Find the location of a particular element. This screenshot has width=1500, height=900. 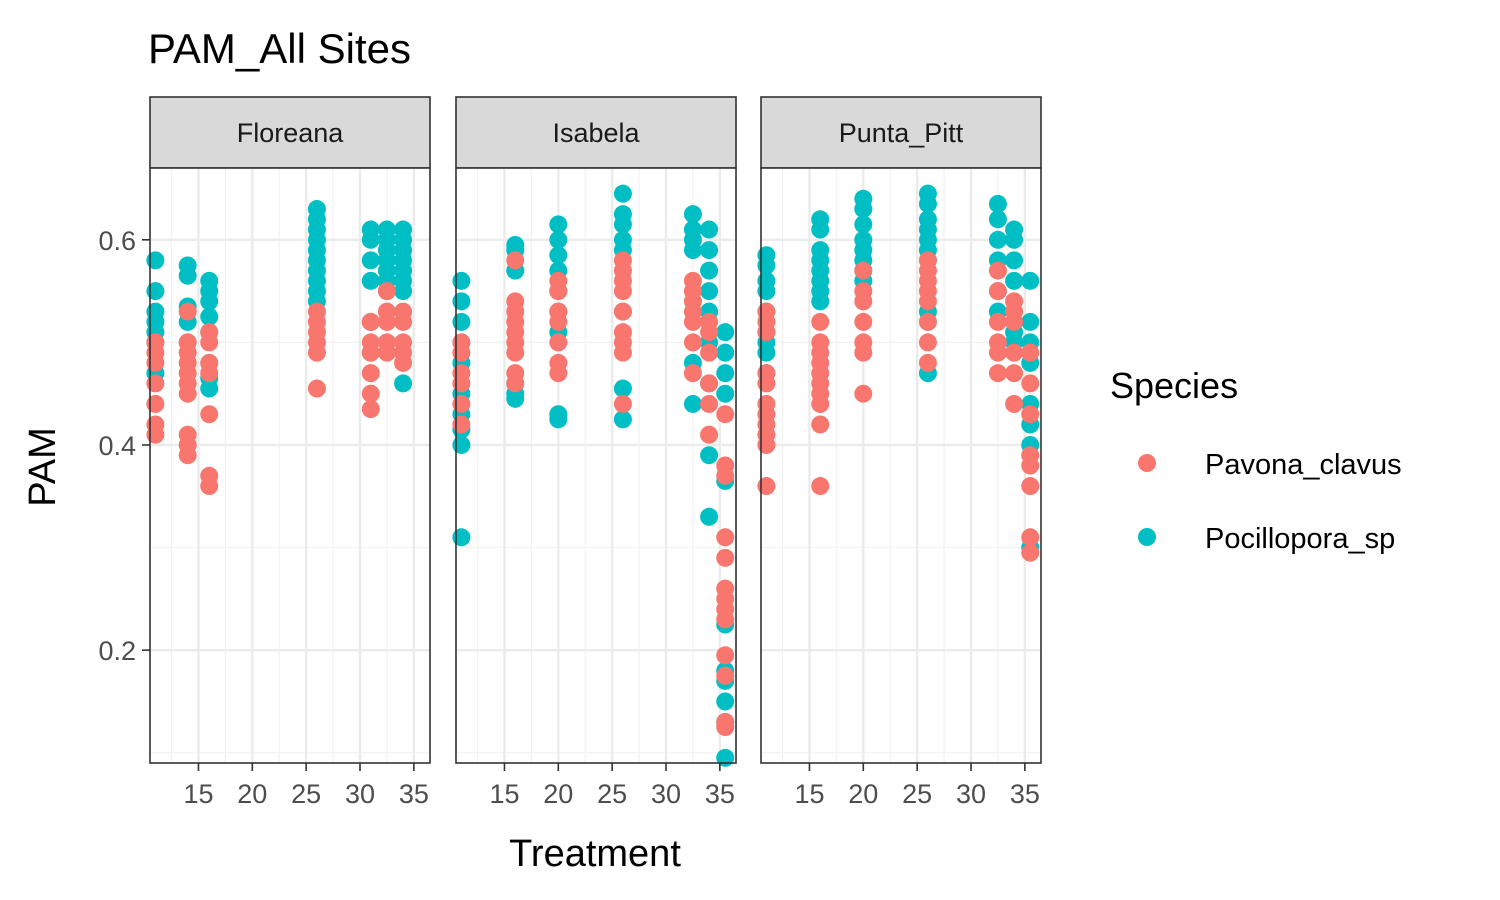

legend-label-pavona: Pavona_clavus is located at coordinates (1303, 465).